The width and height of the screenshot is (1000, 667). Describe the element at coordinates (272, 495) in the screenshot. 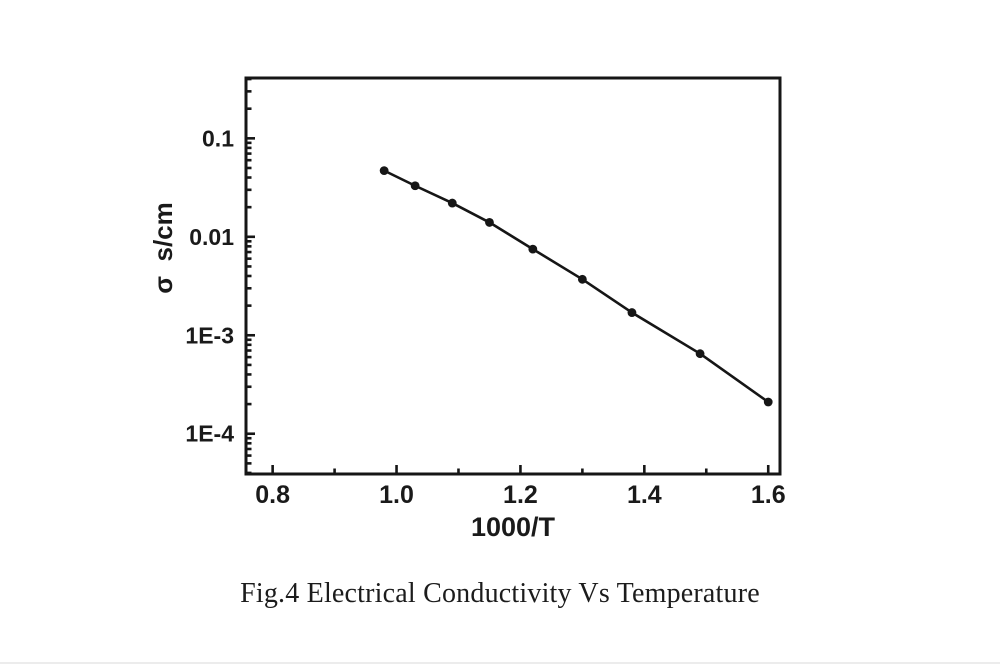

I see `x-tick-label: 0.8` at that location.